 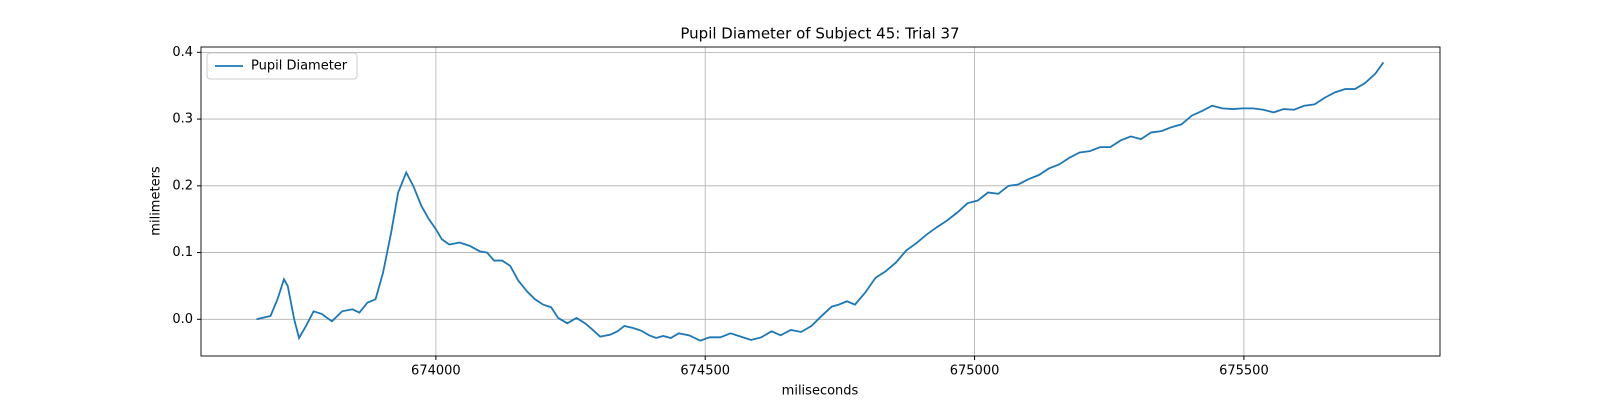 What do you see at coordinates (436, 371) in the screenshot?
I see `x-tick-label: 674000` at bounding box center [436, 371].